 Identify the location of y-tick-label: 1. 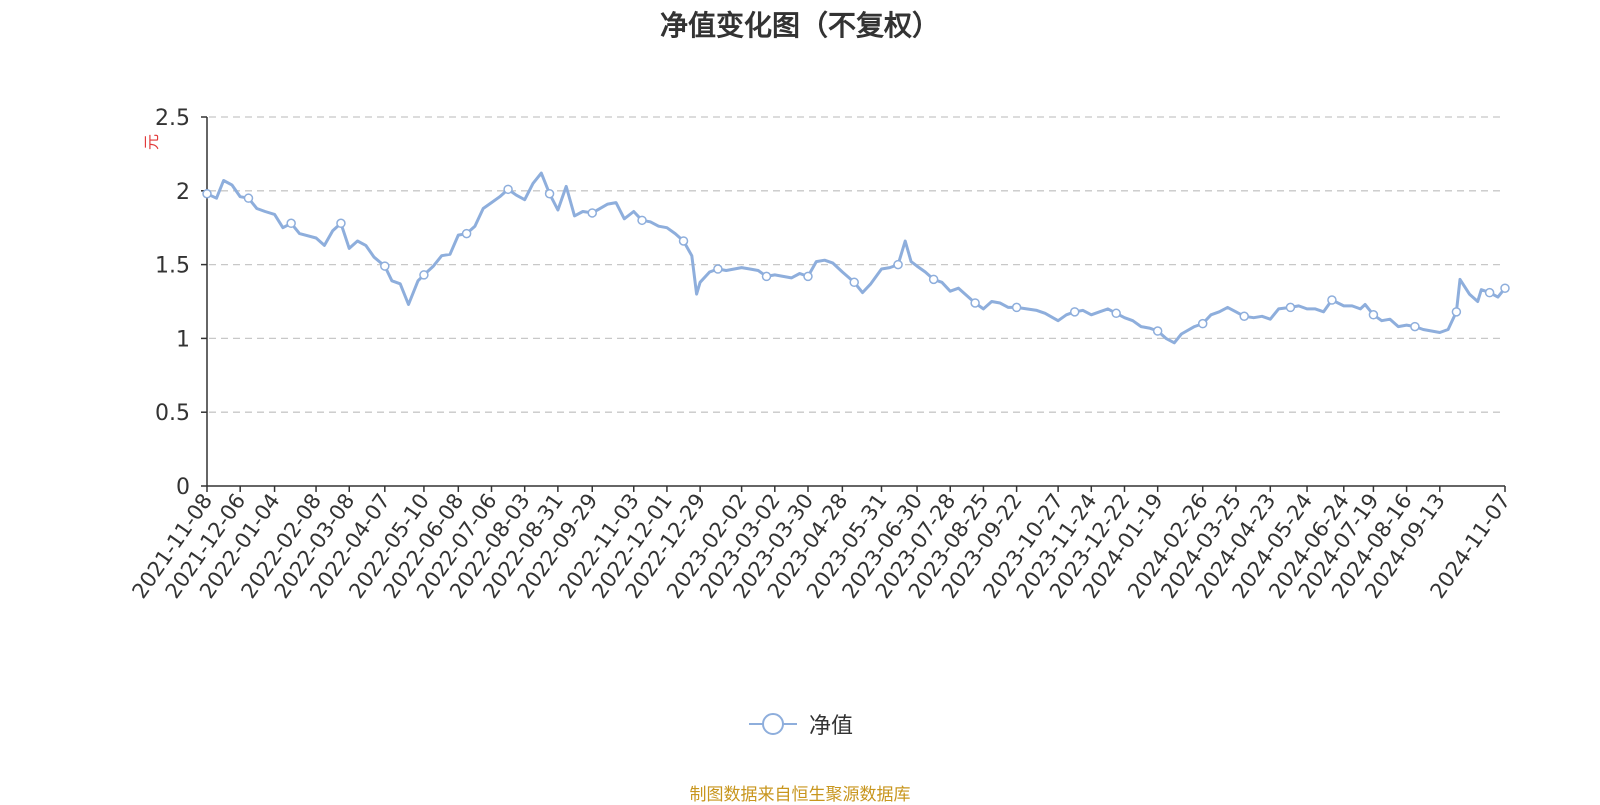
(183, 339).